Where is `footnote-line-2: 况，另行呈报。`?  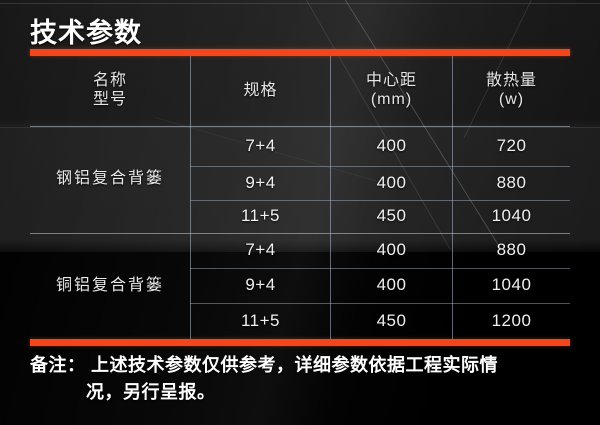
footnote-line-2: 况，另行呈报。 is located at coordinates (151, 392).